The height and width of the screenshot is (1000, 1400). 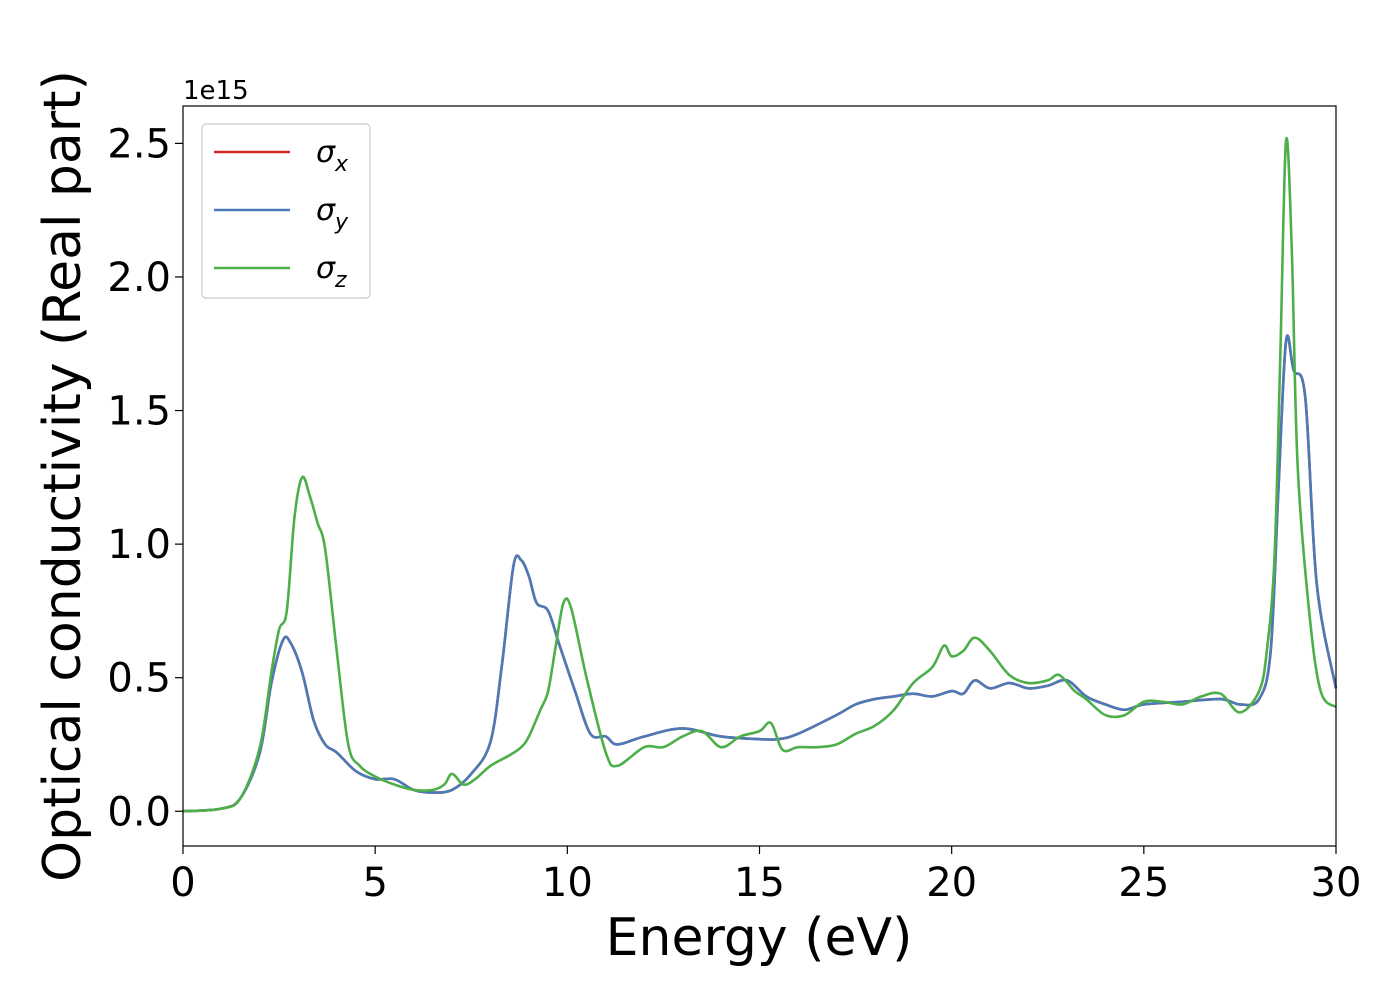 I want to click on y-tick-label: 0.5, so click(x=139, y=679).